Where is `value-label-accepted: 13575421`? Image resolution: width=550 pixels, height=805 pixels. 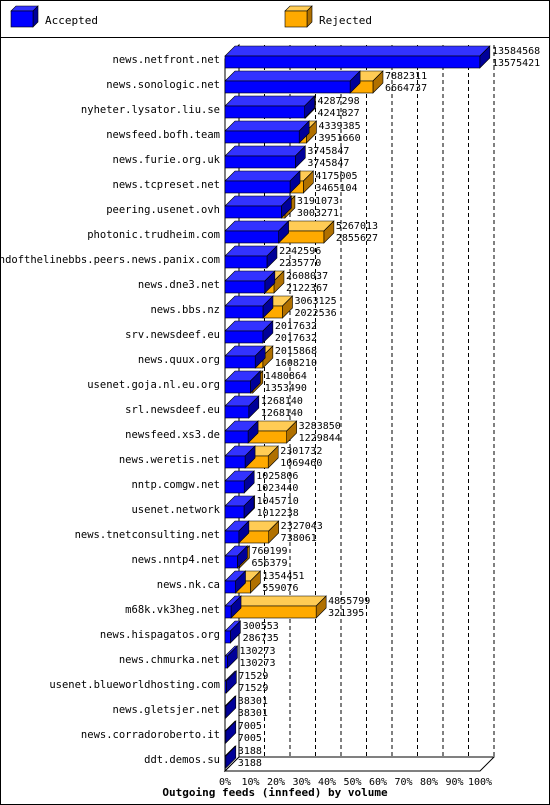 value-label-accepted: 13575421 is located at coordinates (516, 63).